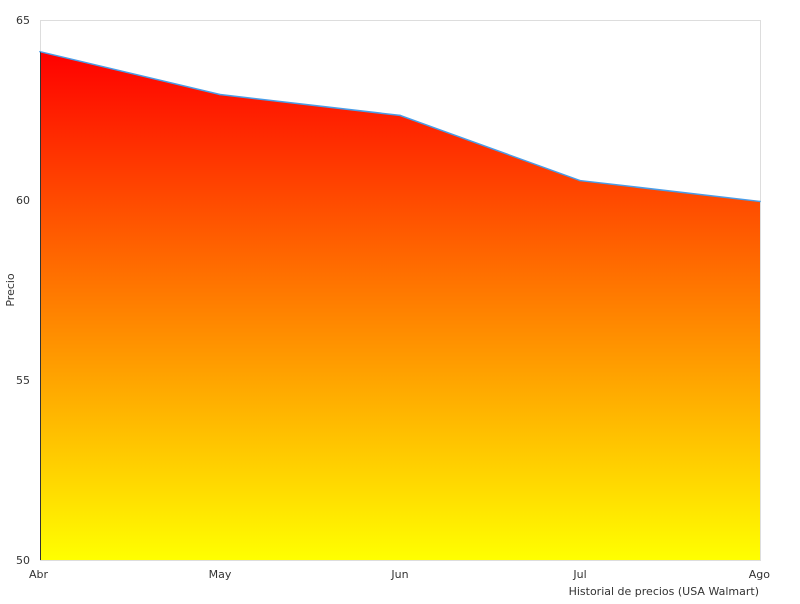  I want to click on y-axis-label: Precio, so click(10, 290).